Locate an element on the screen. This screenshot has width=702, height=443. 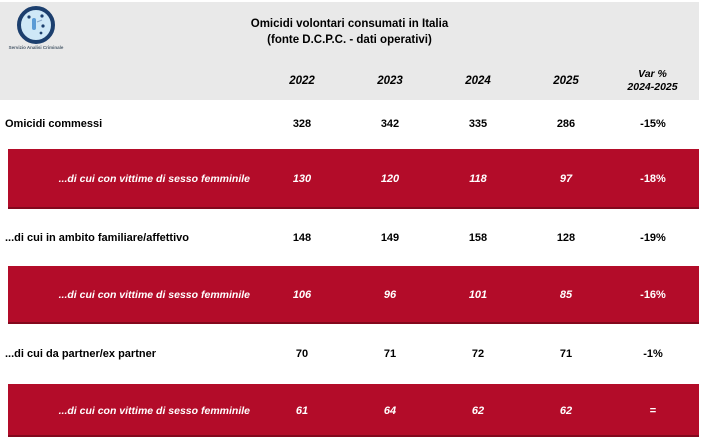
var-header-line1: Var % is located at coordinates (652, 74).